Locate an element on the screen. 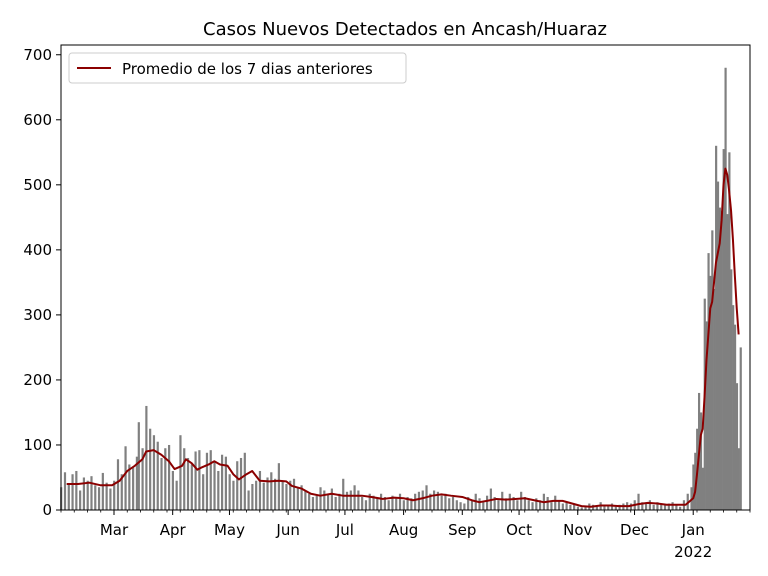 This screenshot has width=768, height=576. x-axis: Mar Apr May Jun Jul Aug Sep Oct Nov Dec Jan 2022 is located at coordinates (405, 535).